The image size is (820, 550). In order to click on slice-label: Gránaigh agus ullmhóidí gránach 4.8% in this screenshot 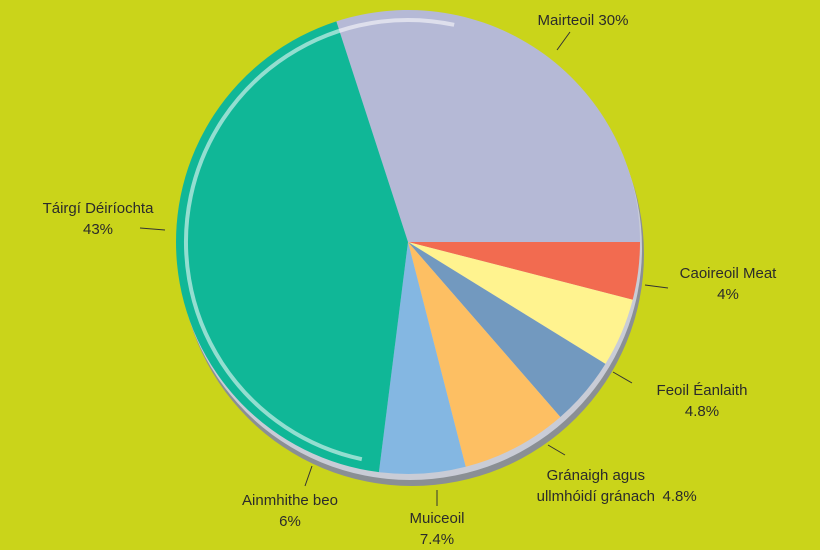, I will do `click(615, 486)`.